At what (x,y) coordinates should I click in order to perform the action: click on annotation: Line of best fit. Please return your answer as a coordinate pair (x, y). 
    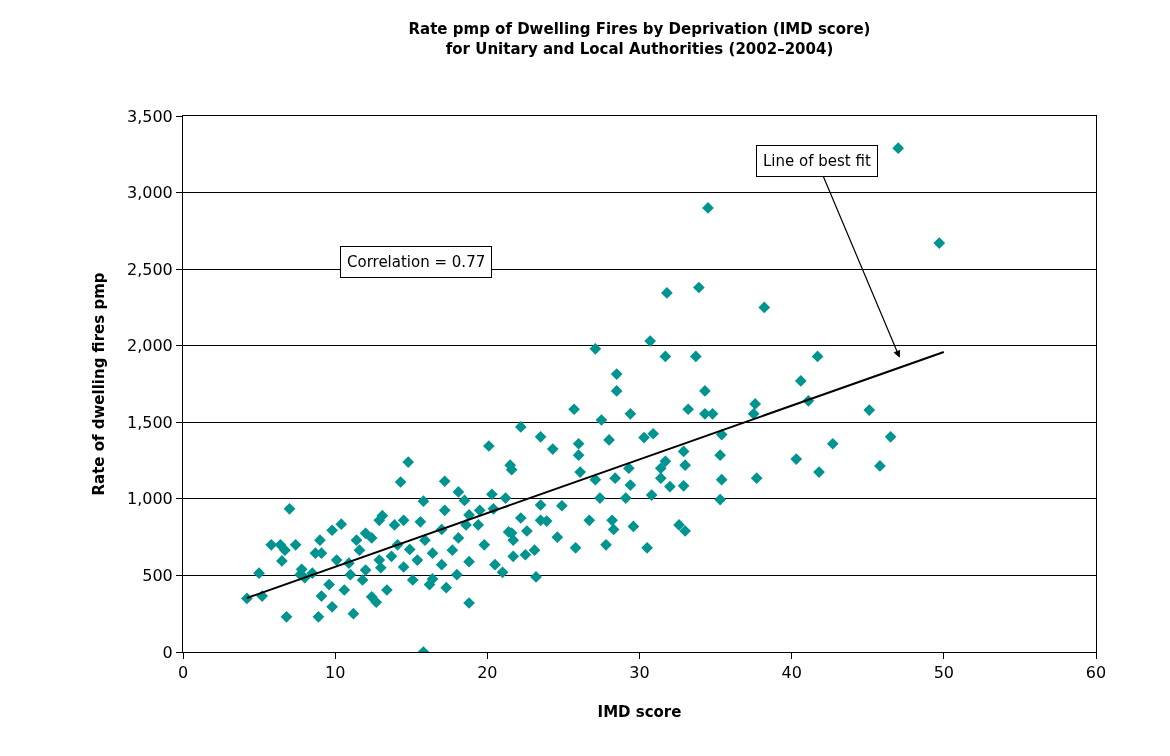
    Looking at the image, I should click on (817, 161).